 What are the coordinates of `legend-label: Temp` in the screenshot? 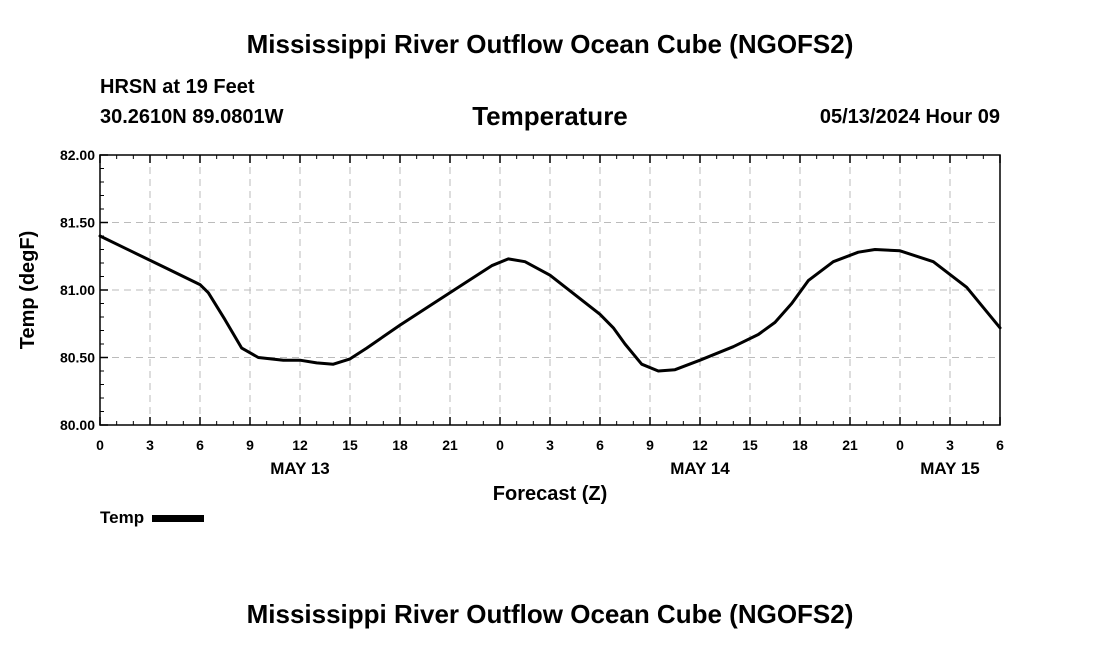 It's located at (122, 517).